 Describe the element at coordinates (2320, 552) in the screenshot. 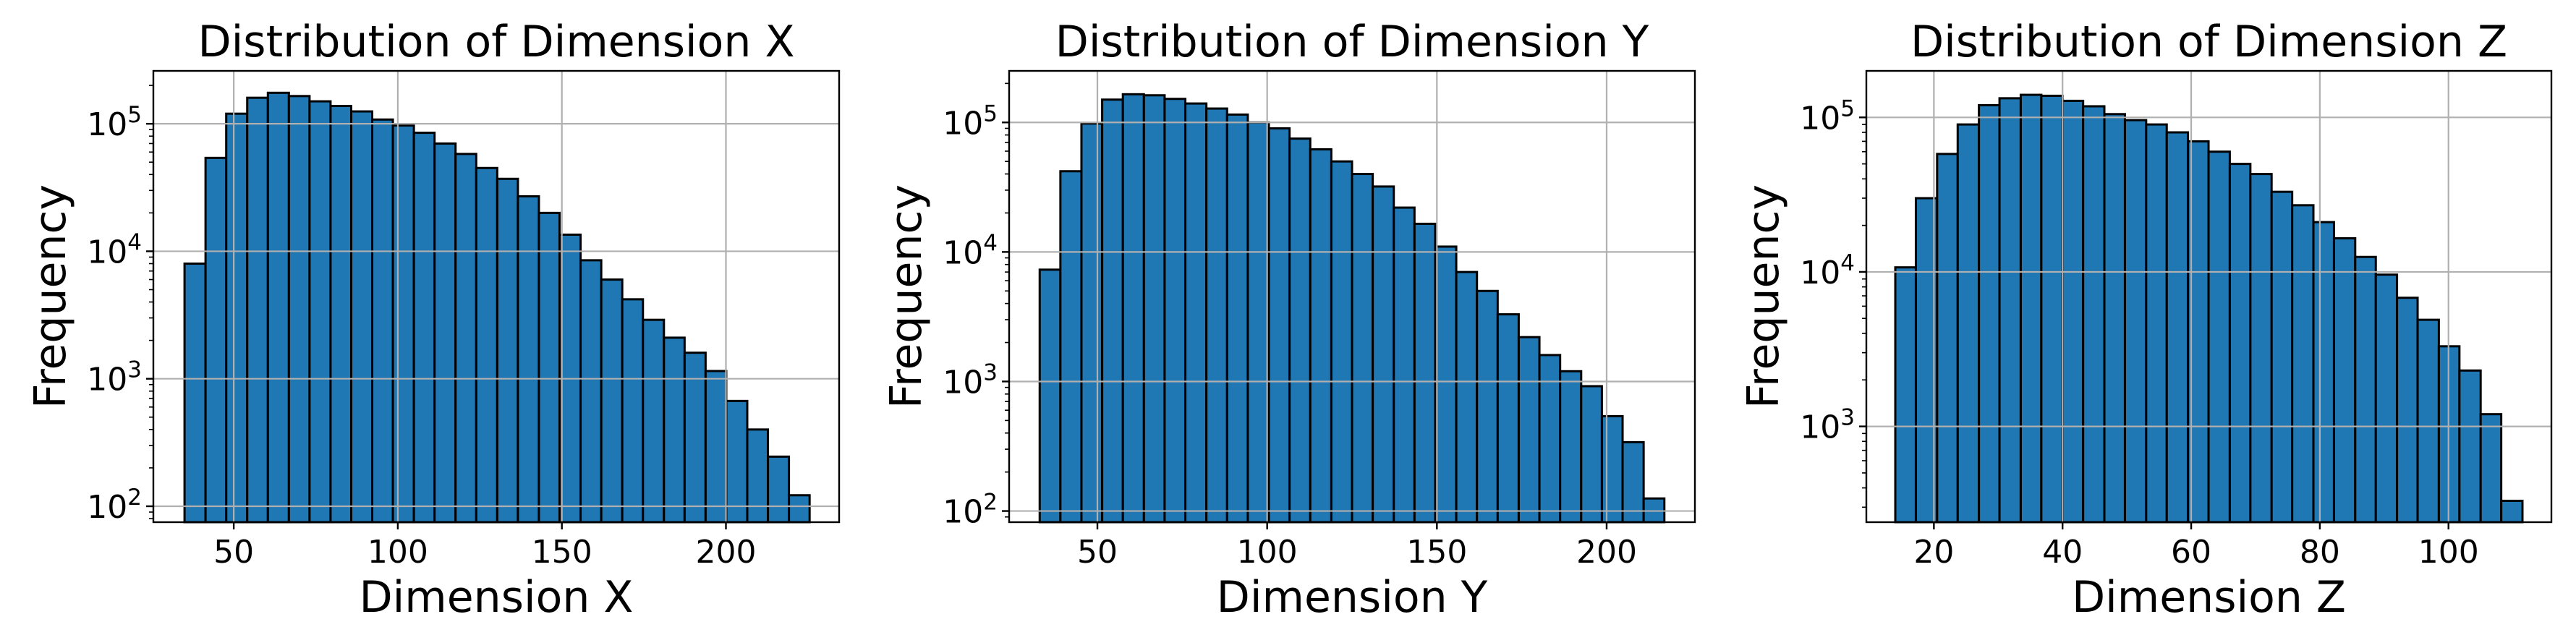

I see `x-tick-label: 80` at that location.